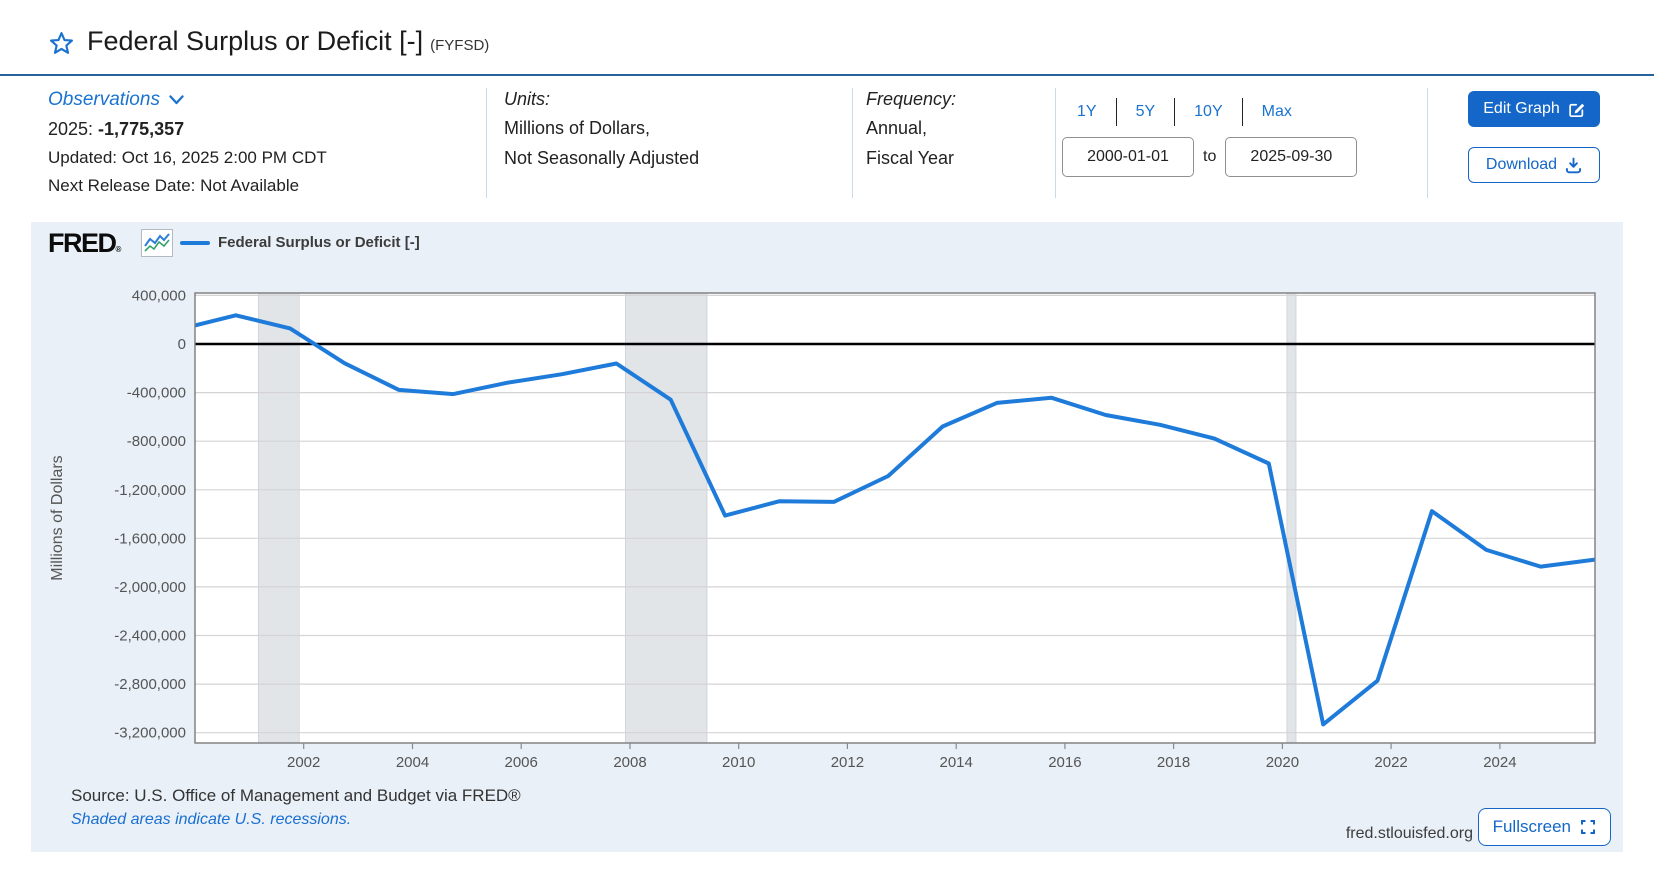  What do you see at coordinates (911, 99) in the screenshot?
I see `frequency-label: Frequency:` at bounding box center [911, 99].